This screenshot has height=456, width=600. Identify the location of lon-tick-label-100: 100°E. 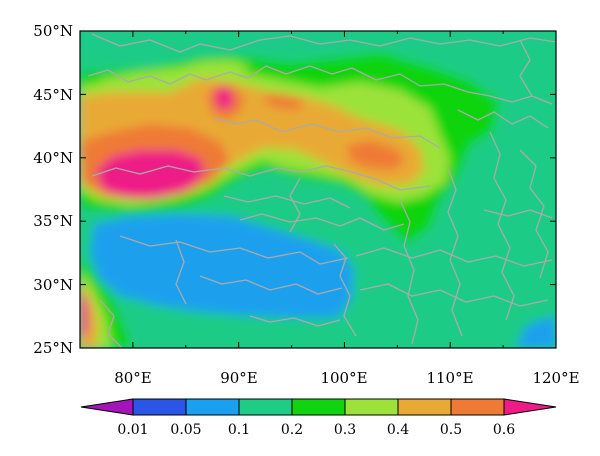
(343, 378).